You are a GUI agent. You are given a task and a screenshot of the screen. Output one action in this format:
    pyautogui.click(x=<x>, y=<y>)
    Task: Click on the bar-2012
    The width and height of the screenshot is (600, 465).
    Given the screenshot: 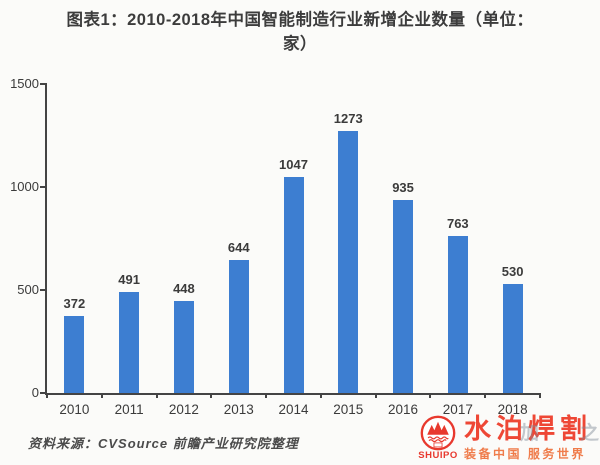 What is the action you would take?
    pyautogui.click(x=183, y=346)
    